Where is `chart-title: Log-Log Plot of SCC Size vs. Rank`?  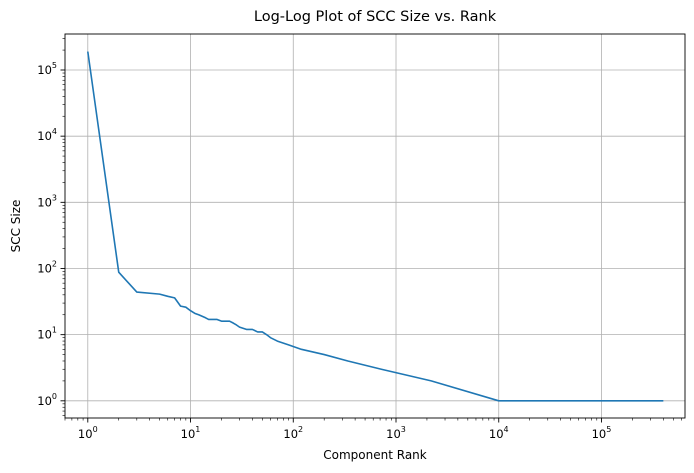
chart-title: Log-Log Plot of SCC Size vs. Rank is located at coordinates (375, 17).